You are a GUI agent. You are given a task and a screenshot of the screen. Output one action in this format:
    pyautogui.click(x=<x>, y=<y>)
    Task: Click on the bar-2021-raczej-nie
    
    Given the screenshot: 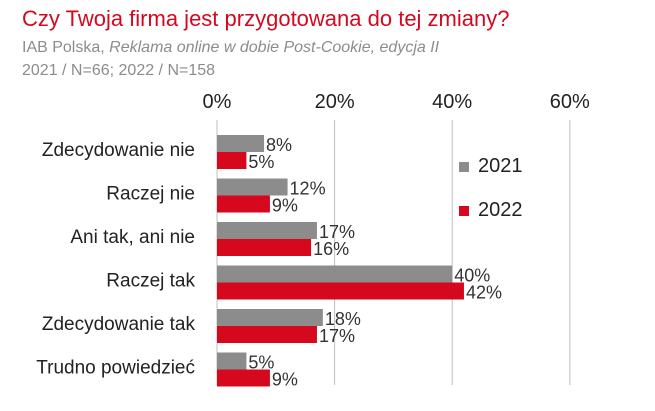 What is the action you would take?
    pyautogui.click(x=252, y=187)
    